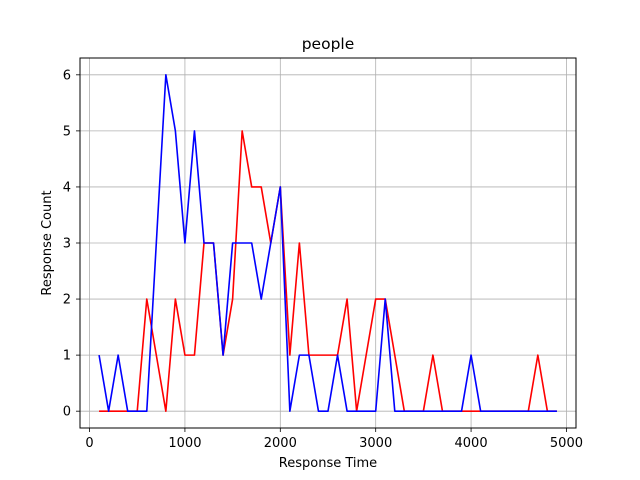 The width and height of the screenshot is (640, 480). I want to click on x-axis-label: Response Time, so click(328, 463).